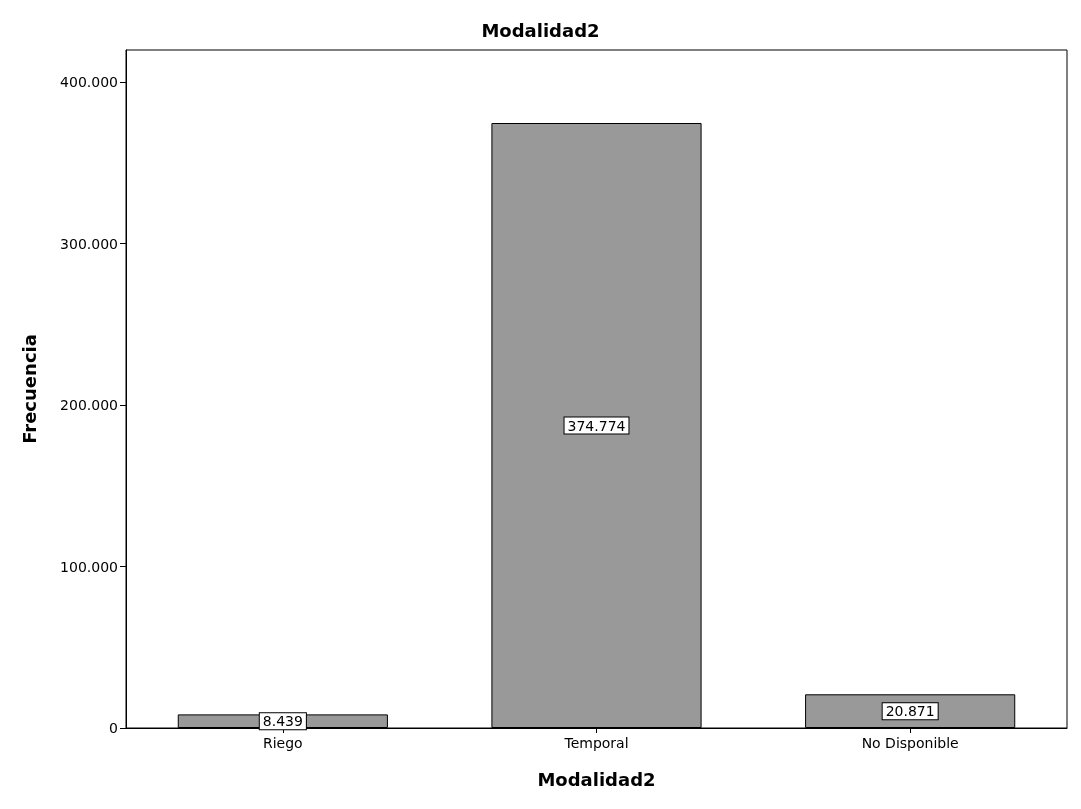 The width and height of the screenshot is (1081, 809). I want to click on y-tick-label: 300.000, so click(89, 243).